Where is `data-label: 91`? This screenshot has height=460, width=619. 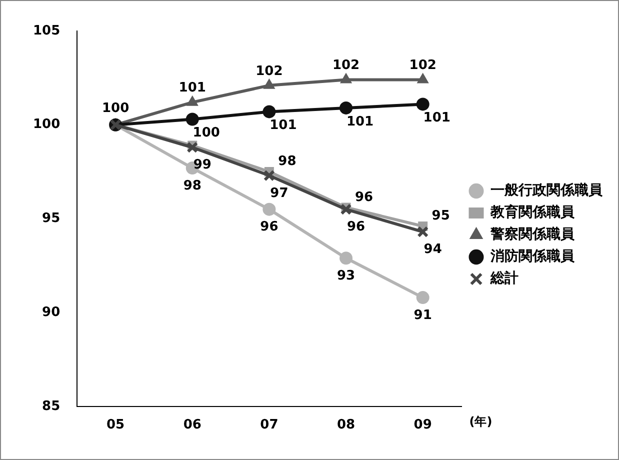
data-label: 91 is located at coordinates (423, 315).